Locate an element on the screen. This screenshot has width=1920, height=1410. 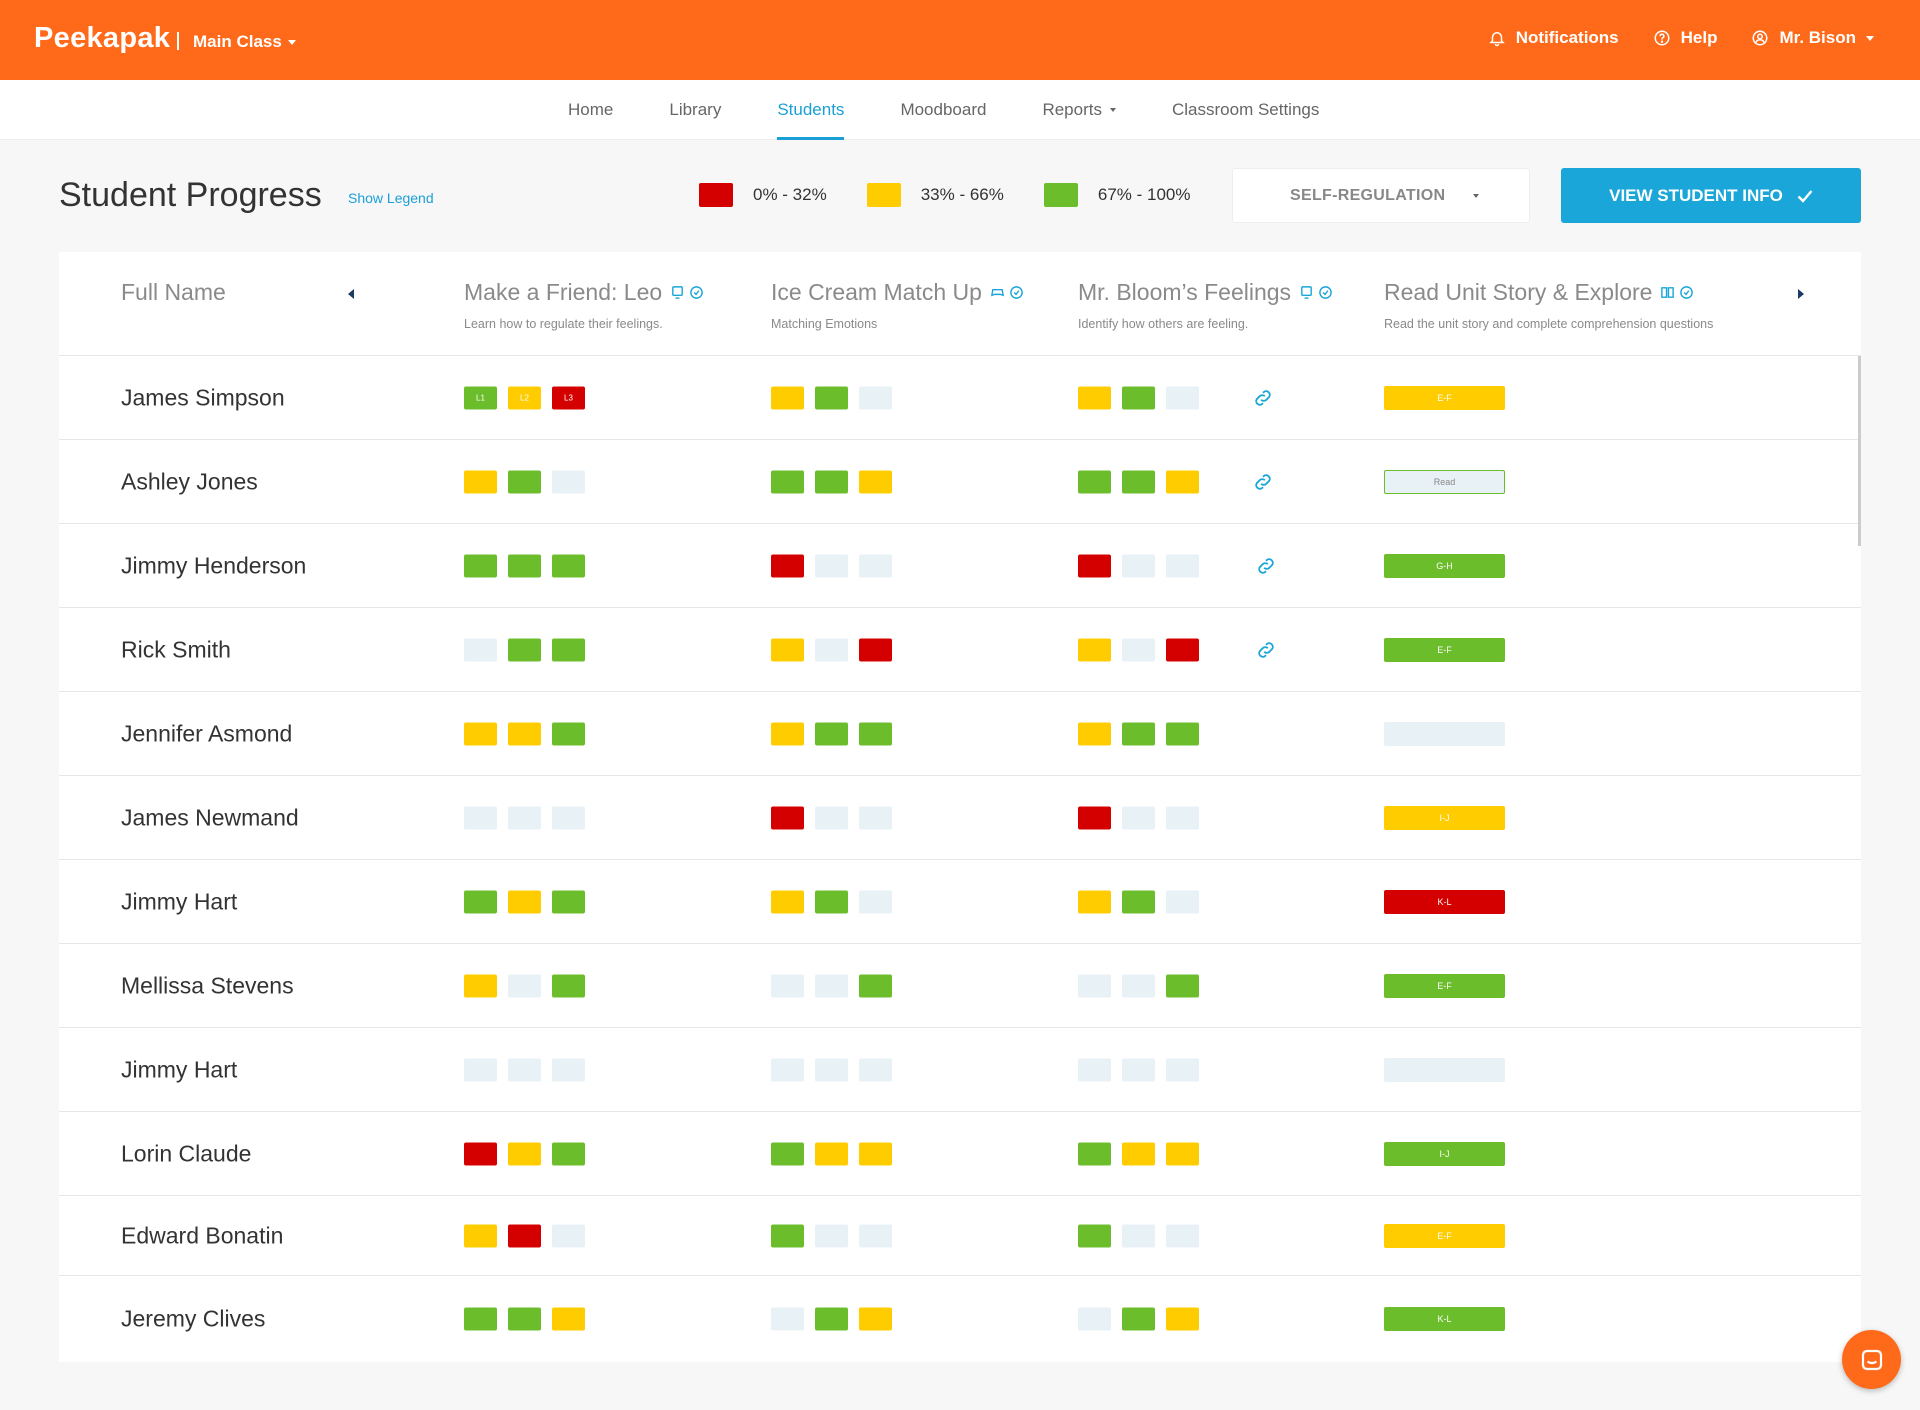
show-legend-link: Show Legend is located at coordinates (391, 198).